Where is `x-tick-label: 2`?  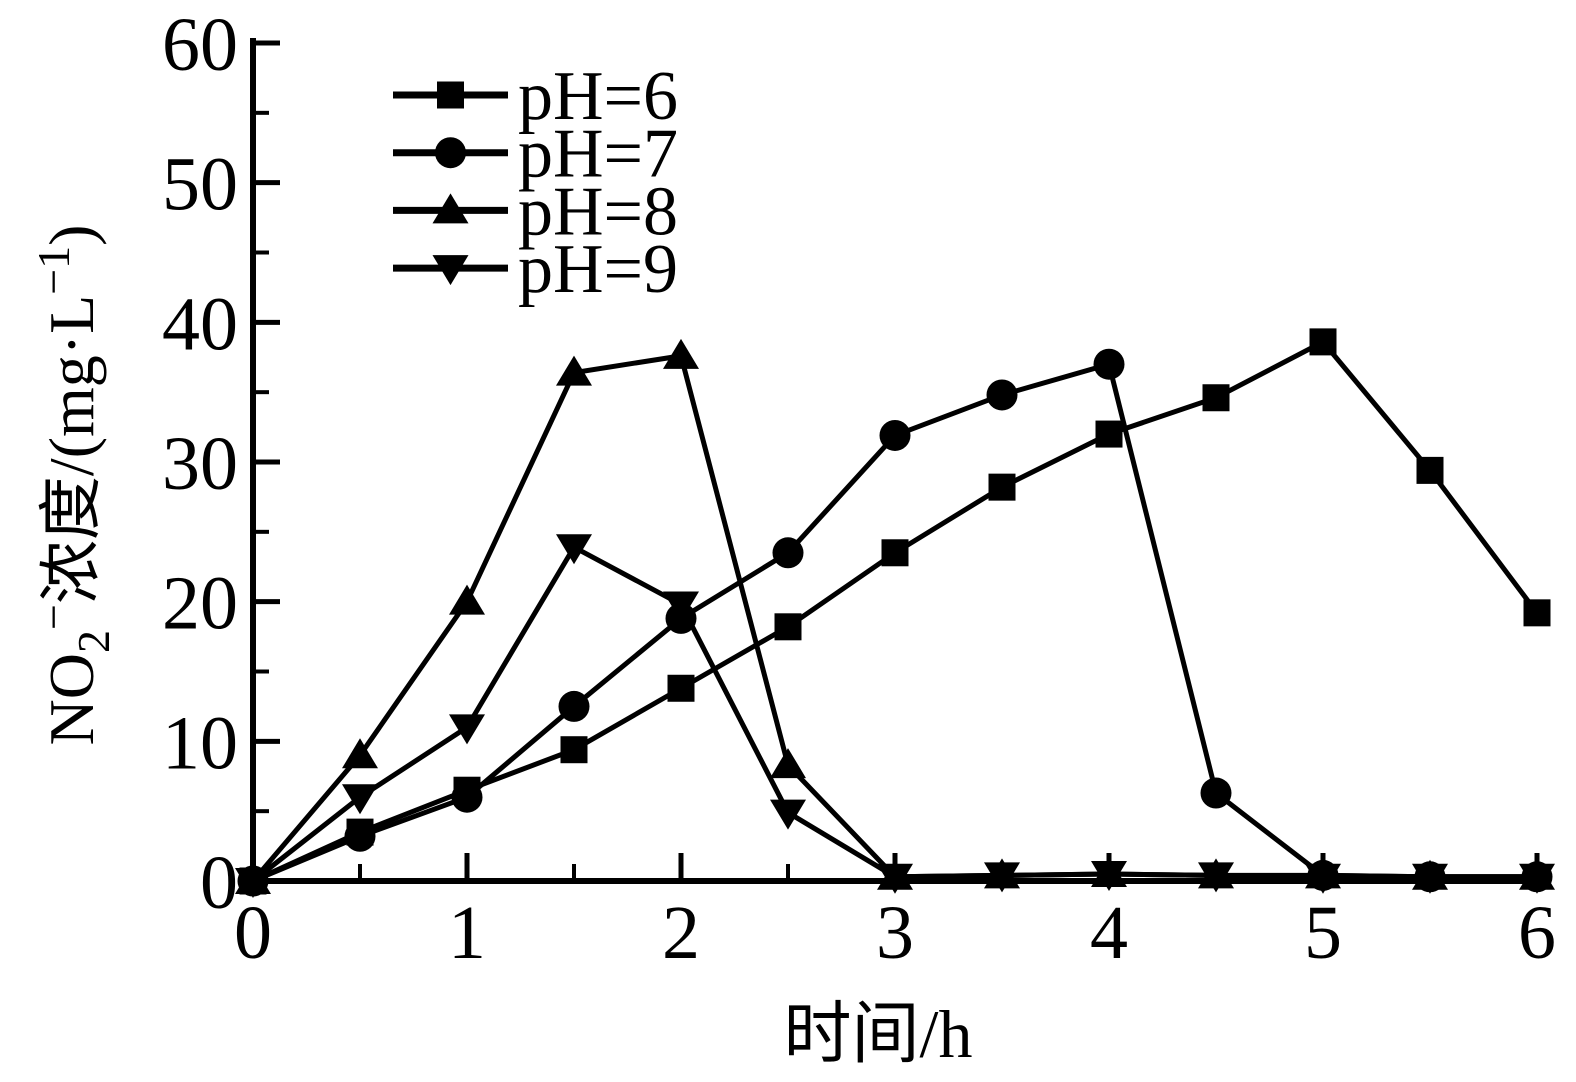 x-tick-label: 2 is located at coordinates (681, 933).